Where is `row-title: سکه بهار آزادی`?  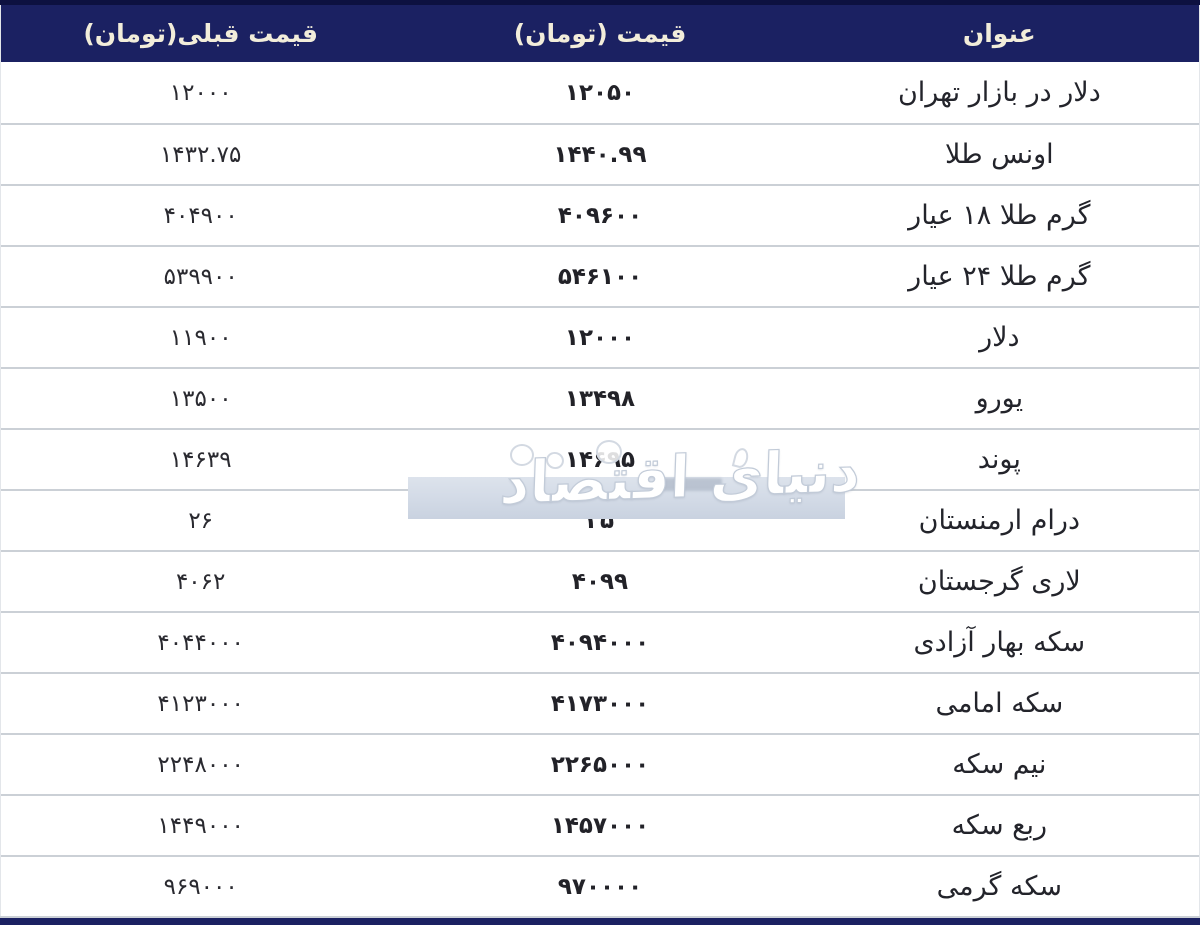
row-title: سکه بهار آزادی is located at coordinates (999, 642).